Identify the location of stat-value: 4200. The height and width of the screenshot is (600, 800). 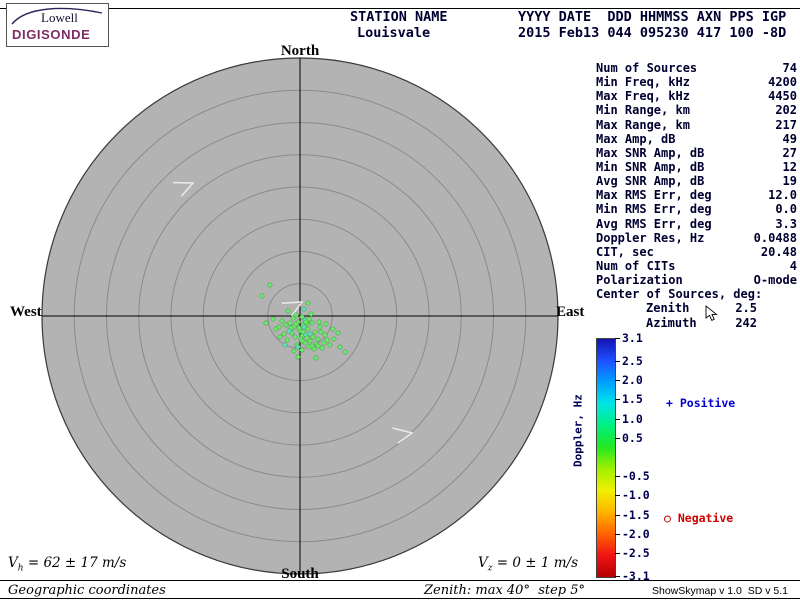
(782, 82).